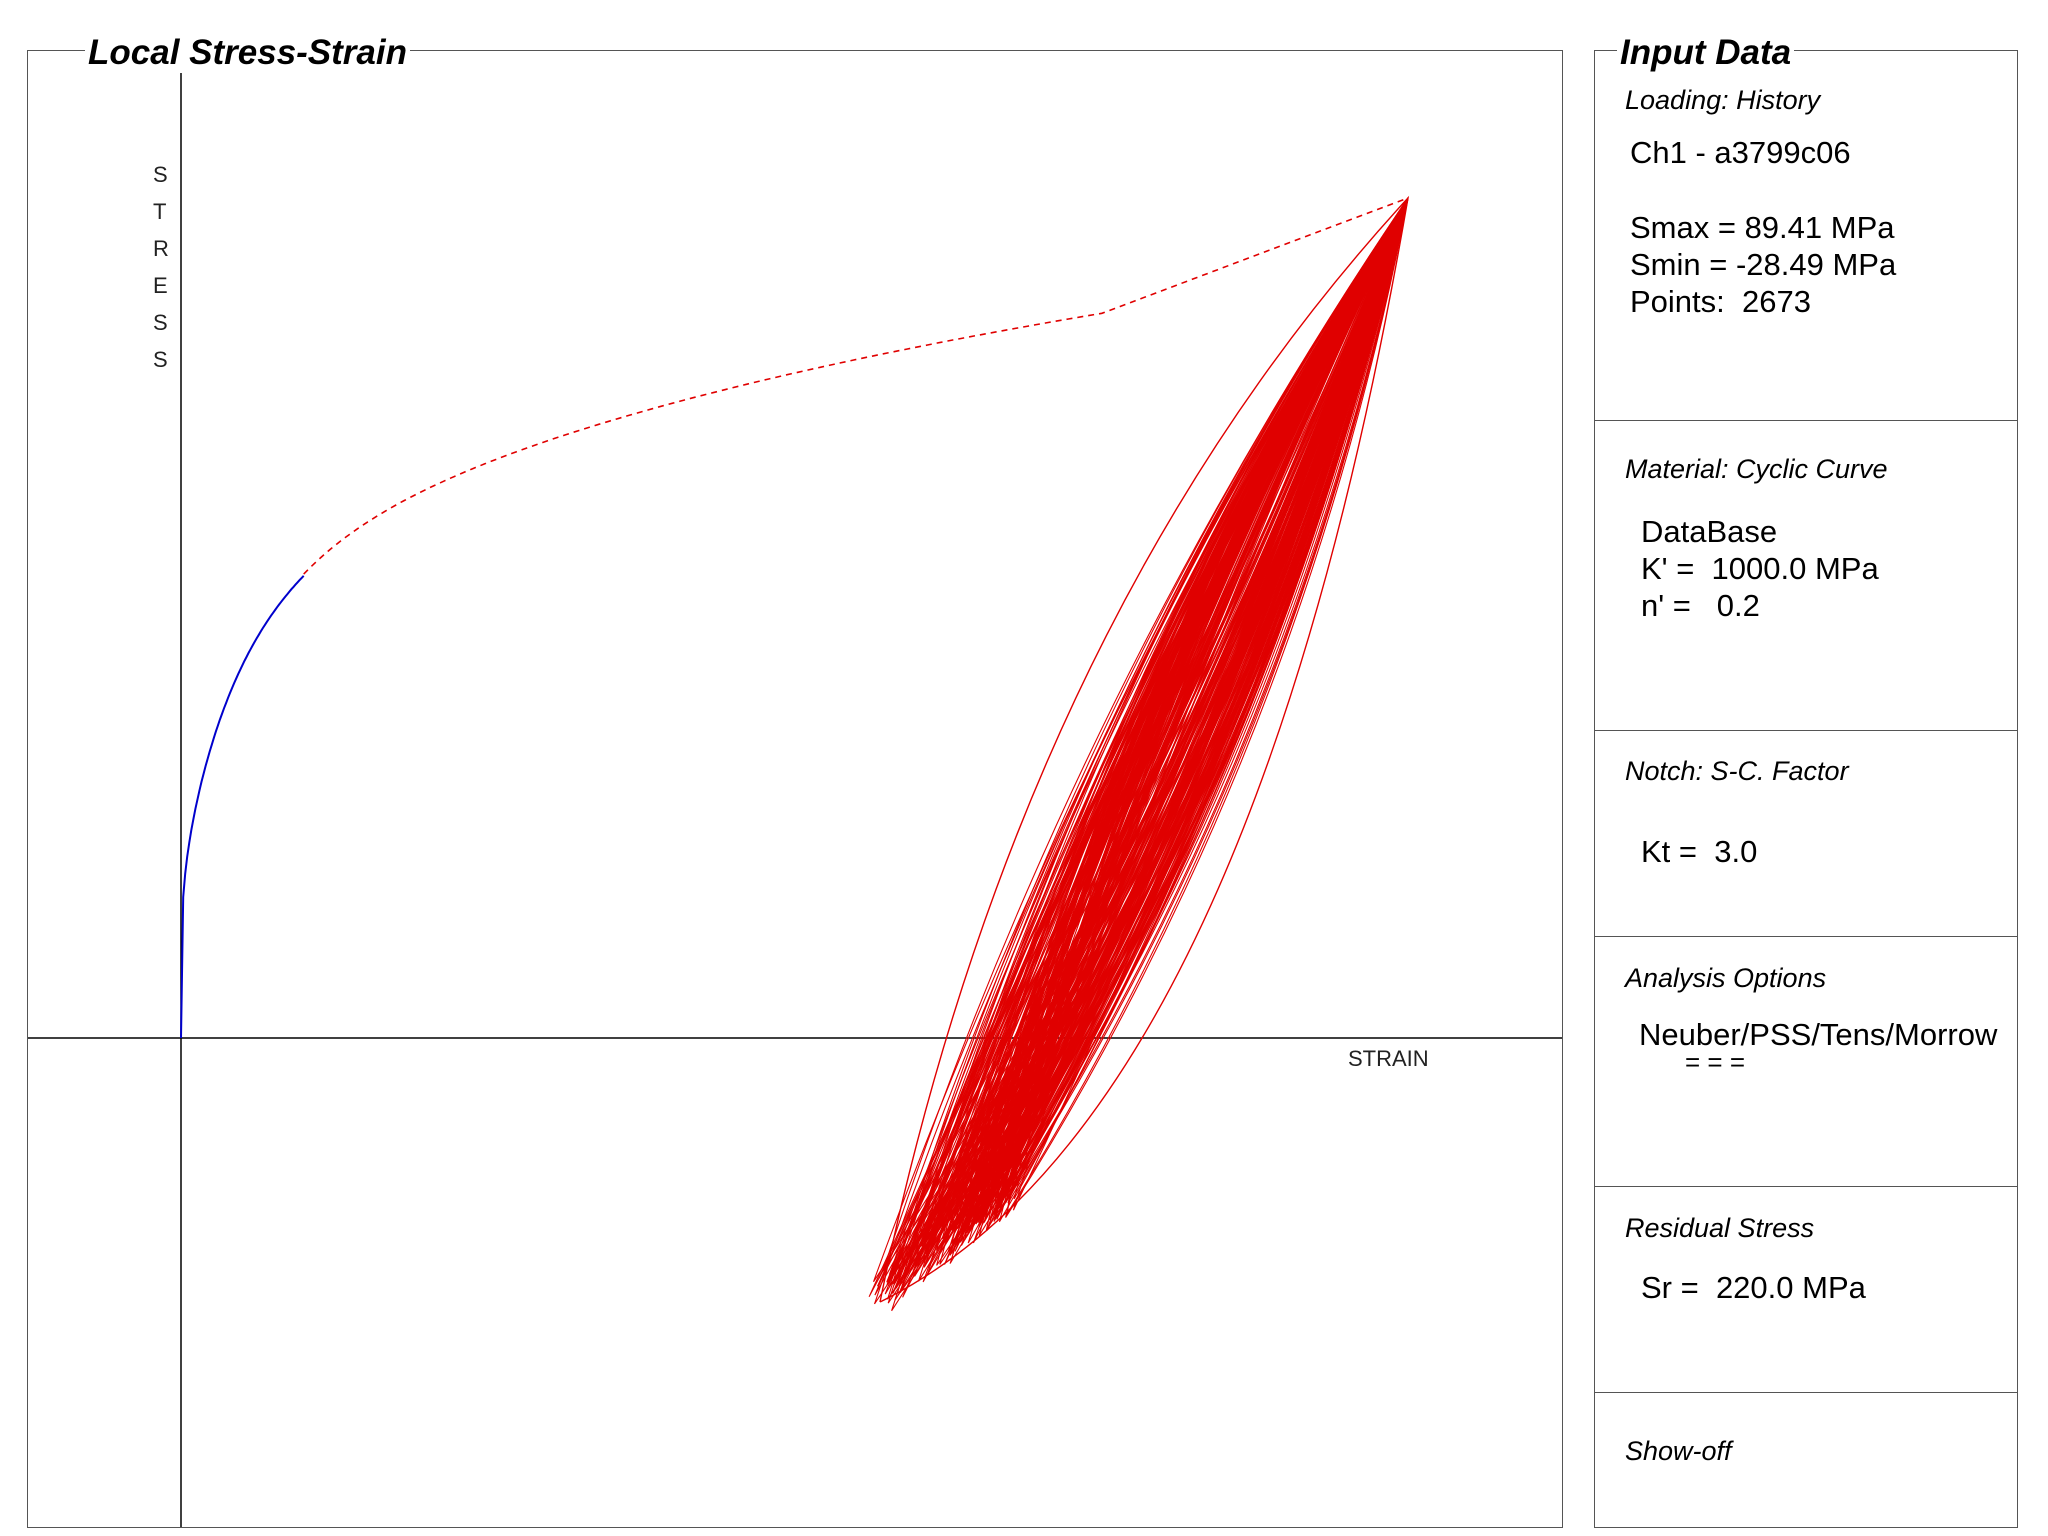  What do you see at coordinates (1699, 851) in the screenshot?
I see `kt-value: Kt = 3.0` at bounding box center [1699, 851].